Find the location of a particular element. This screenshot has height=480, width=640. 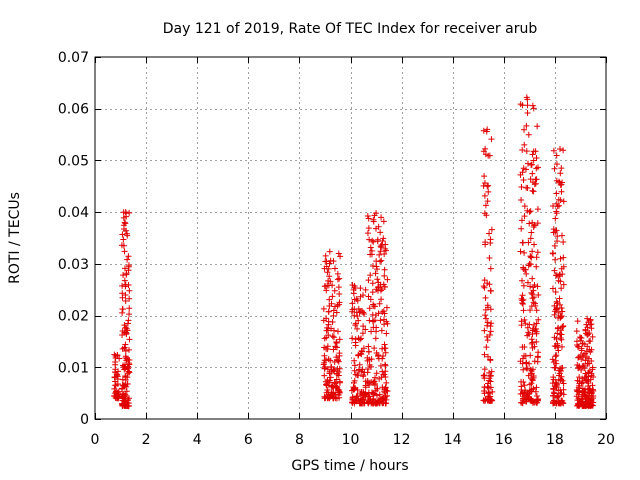

y-tick-label: 0.06 is located at coordinates (73, 110).